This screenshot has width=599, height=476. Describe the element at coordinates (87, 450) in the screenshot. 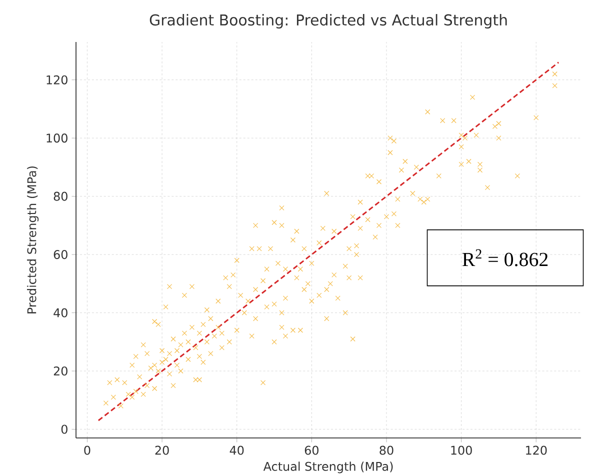

I see `x-tick-label: 0` at that location.